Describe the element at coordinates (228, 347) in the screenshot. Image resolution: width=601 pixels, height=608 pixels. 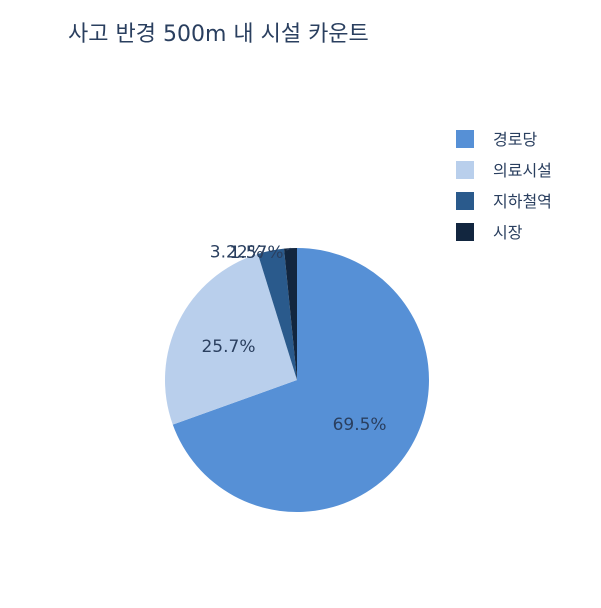
I see `label-medical: 25.7%` at that location.